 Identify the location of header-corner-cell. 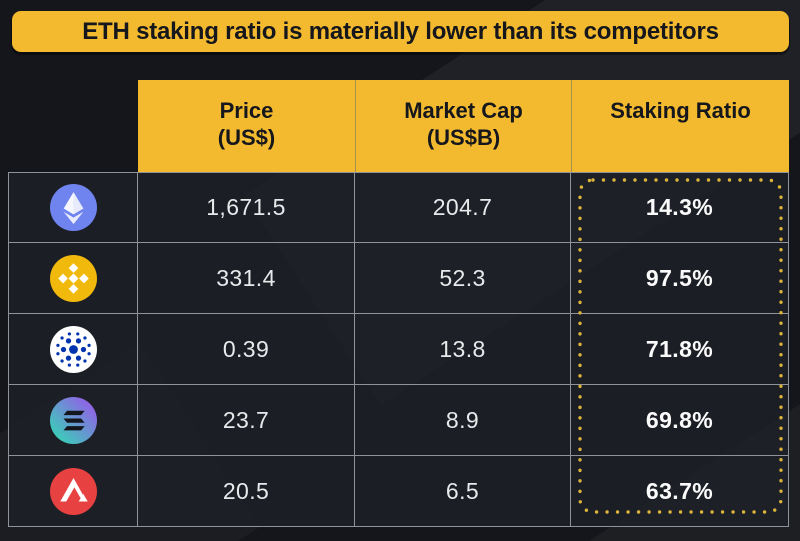
(73, 126).